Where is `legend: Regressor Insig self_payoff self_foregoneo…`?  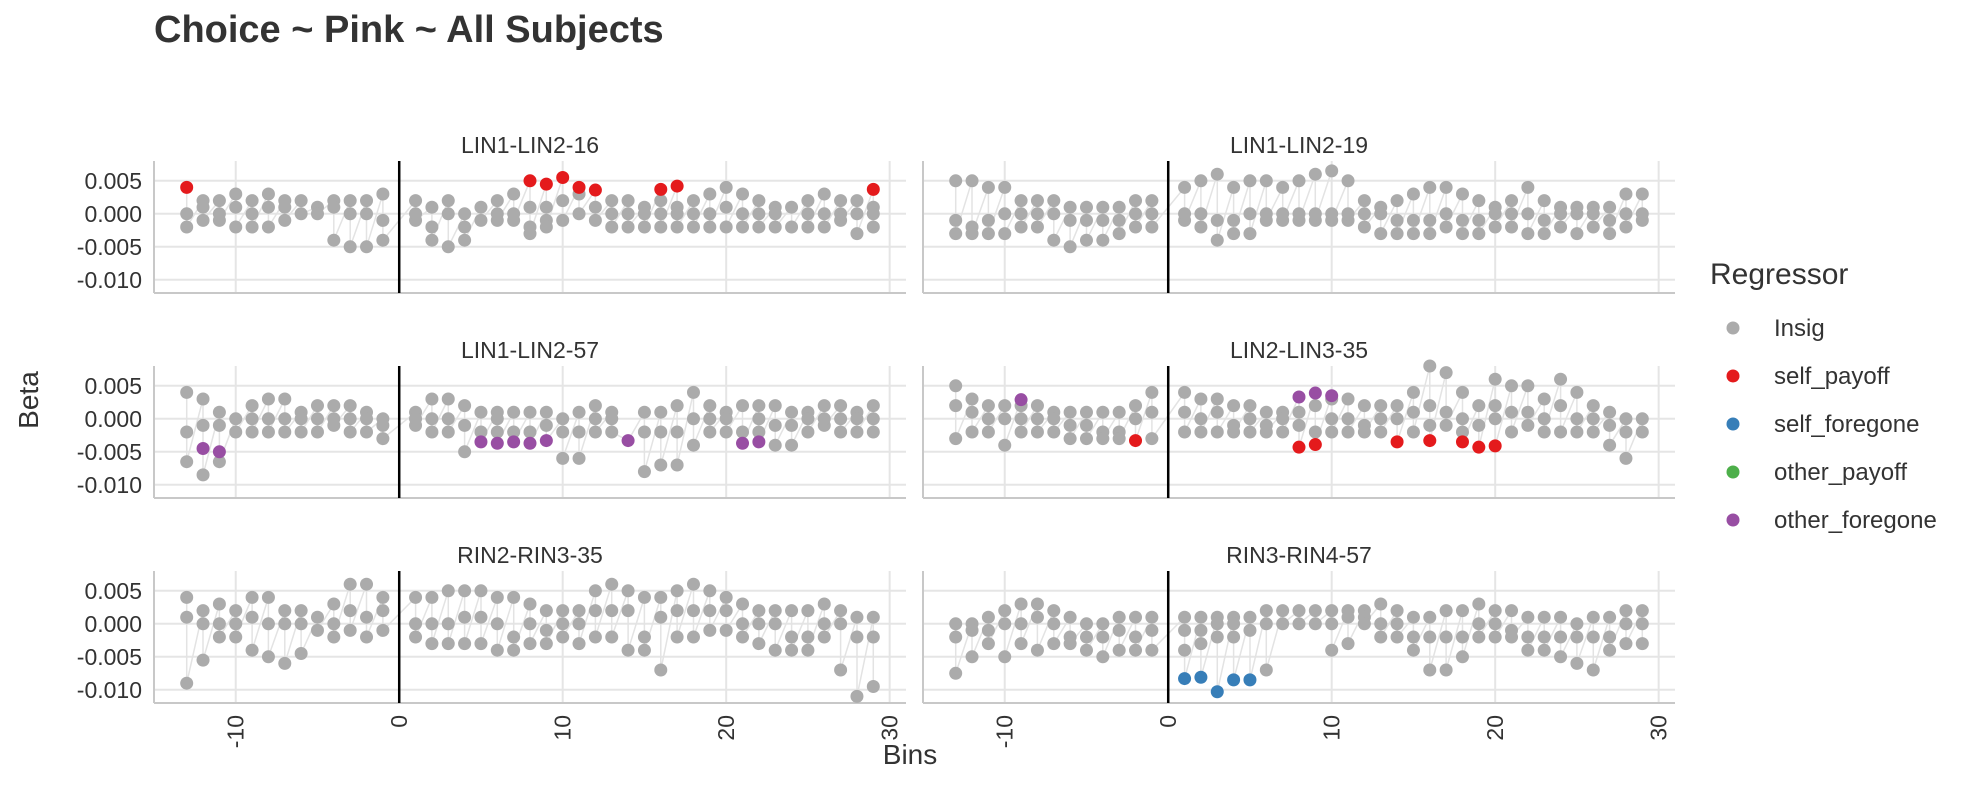 legend: Regressor Insig self_payoff self_foregoneo… is located at coordinates (1823, 396).